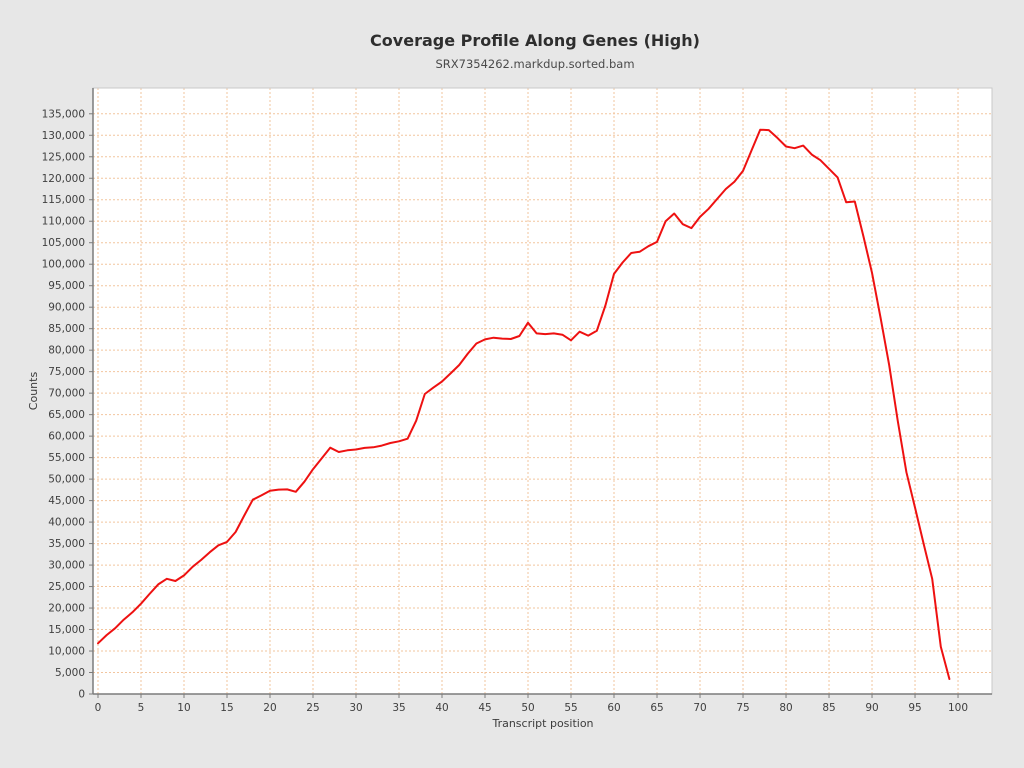 The height and width of the screenshot is (768, 1024). What do you see at coordinates (66, 329) in the screenshot?
I see `y-tick-label: 85,000` at bounding box center [66, 329].